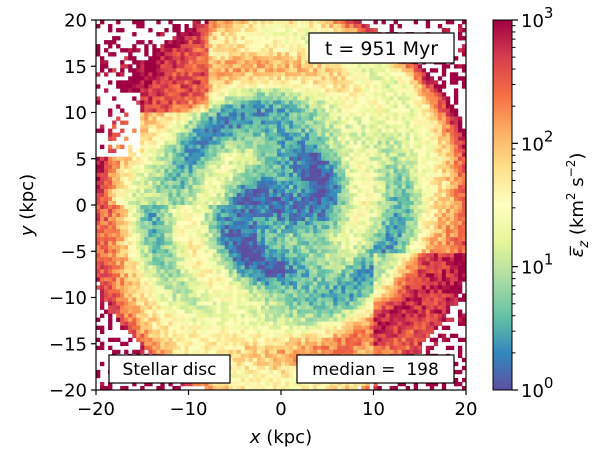  What do you see at coordinates (373, 409) in the screenshot?
I see `x-tick-label: 10` at bounding box center [373, 409].